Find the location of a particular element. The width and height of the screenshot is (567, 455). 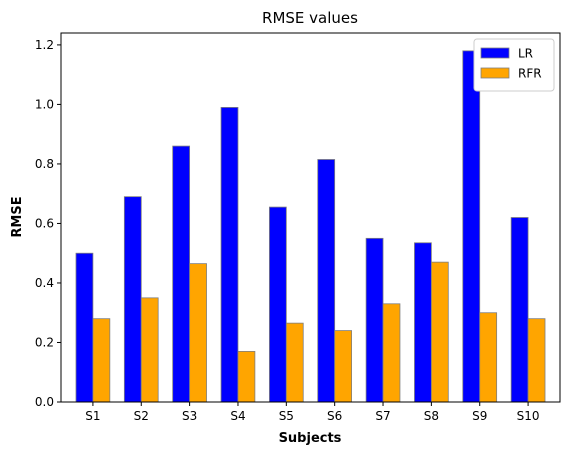

bar-lr-s1 is located at coordinates (84, 327).